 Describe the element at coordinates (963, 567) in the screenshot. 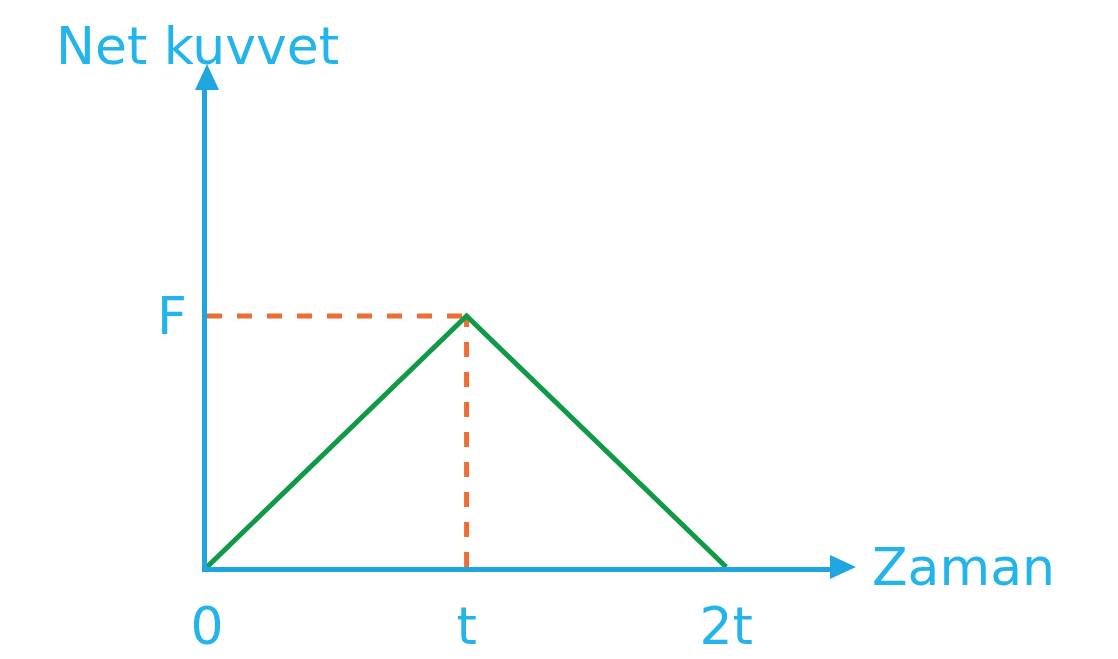

I see `x-axis-title: Zaman` at that location.